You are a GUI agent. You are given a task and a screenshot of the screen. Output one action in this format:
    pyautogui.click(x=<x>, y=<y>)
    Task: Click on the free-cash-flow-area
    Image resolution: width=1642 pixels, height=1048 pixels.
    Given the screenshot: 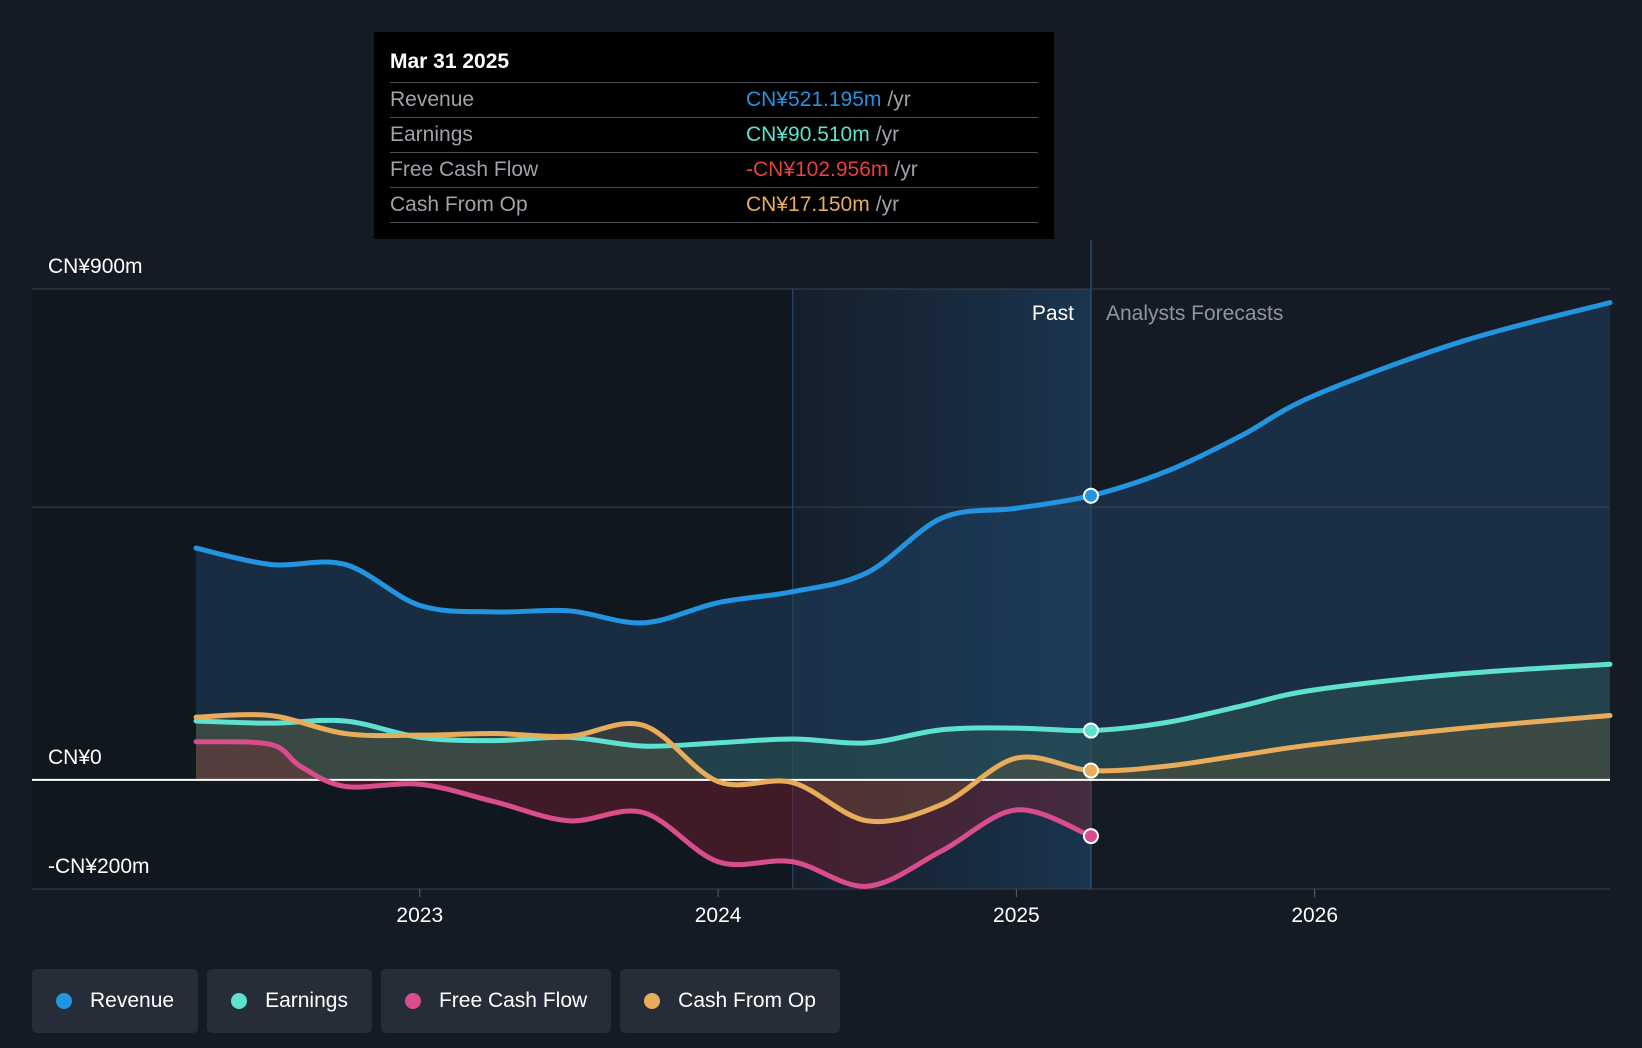 What is the action you would take?
    pyautogui.click(x=643, y=814)
    